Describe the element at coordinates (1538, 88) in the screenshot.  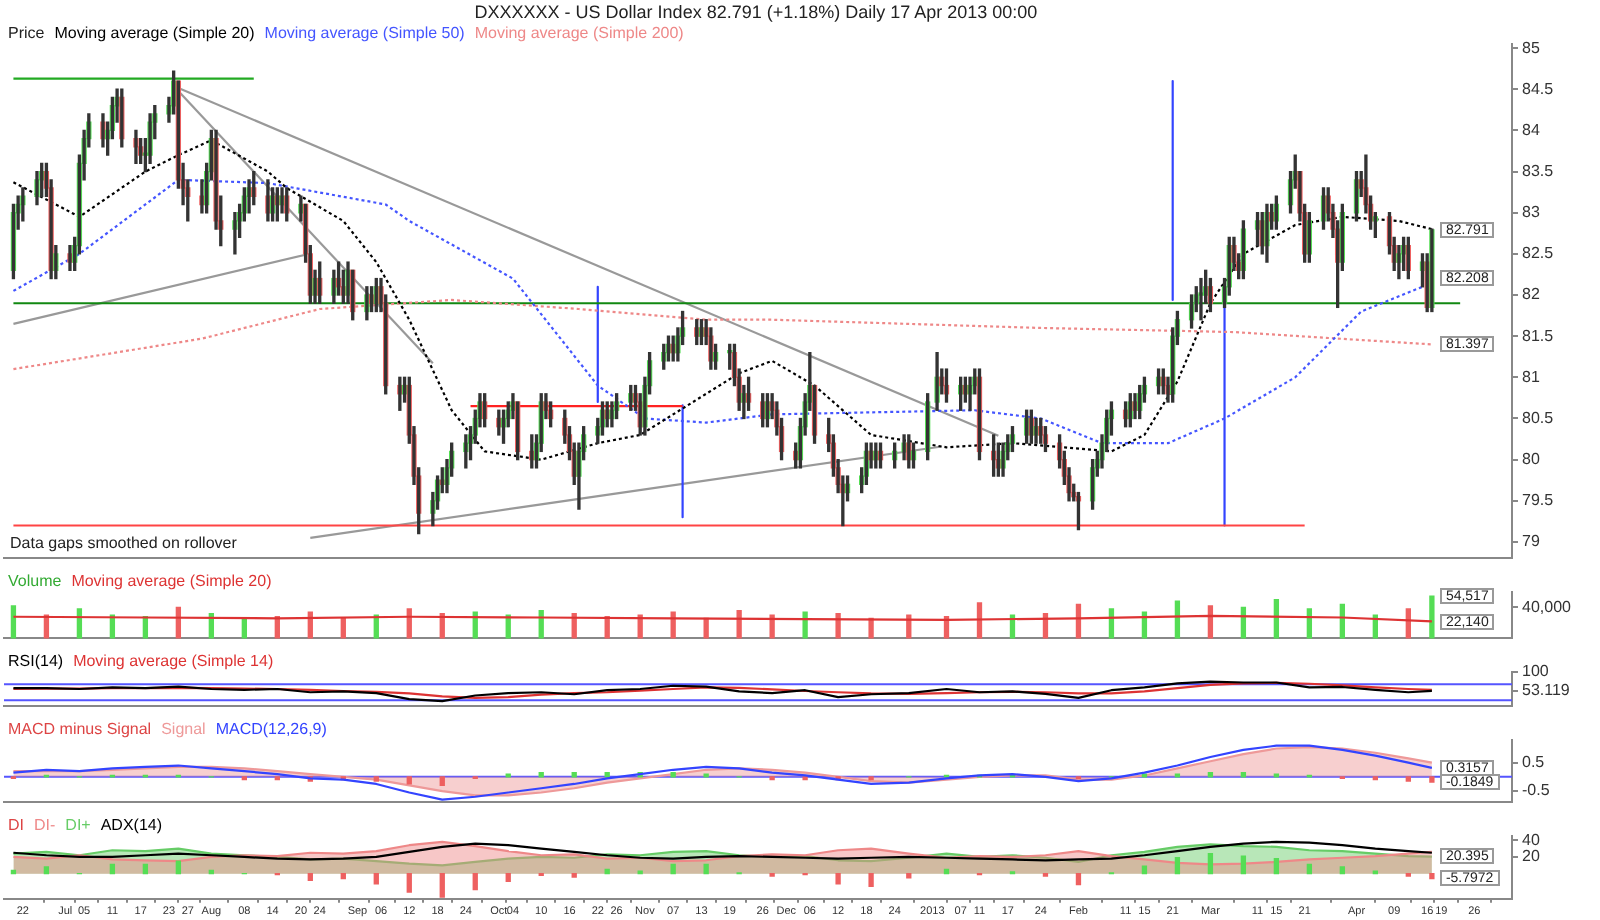
I see `y-tick-label: 84.5` at that location.